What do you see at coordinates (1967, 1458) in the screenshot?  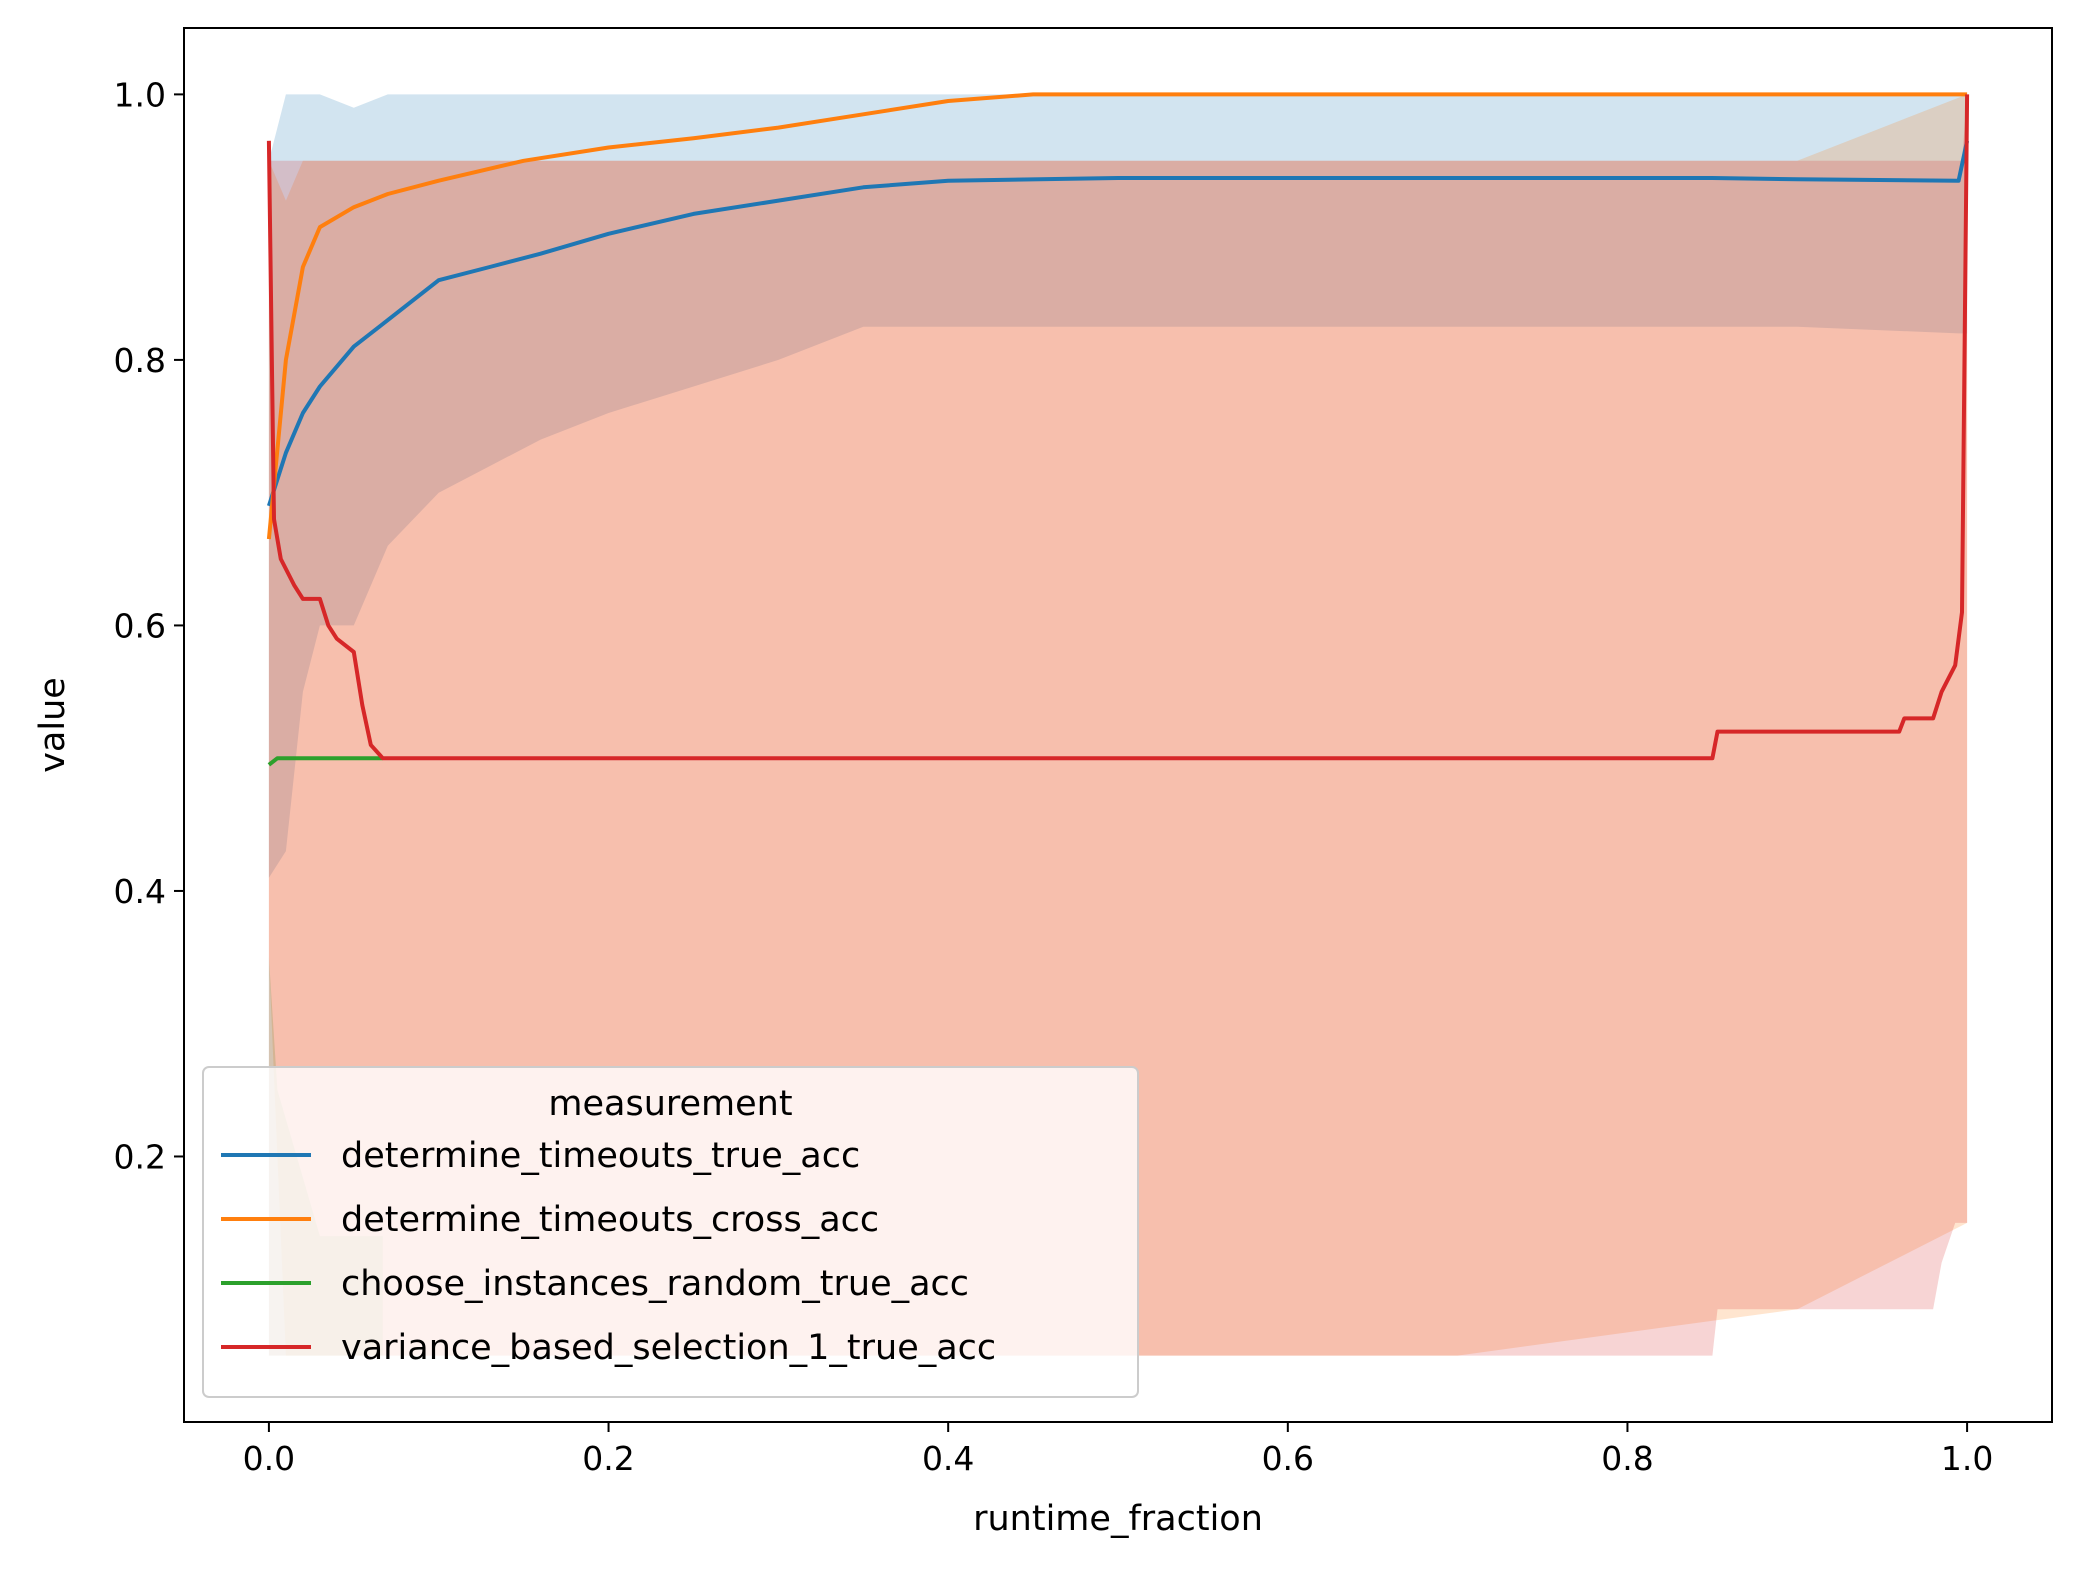 I see `x-tick-label: 1.0` at bounding box center [1967, 1458].